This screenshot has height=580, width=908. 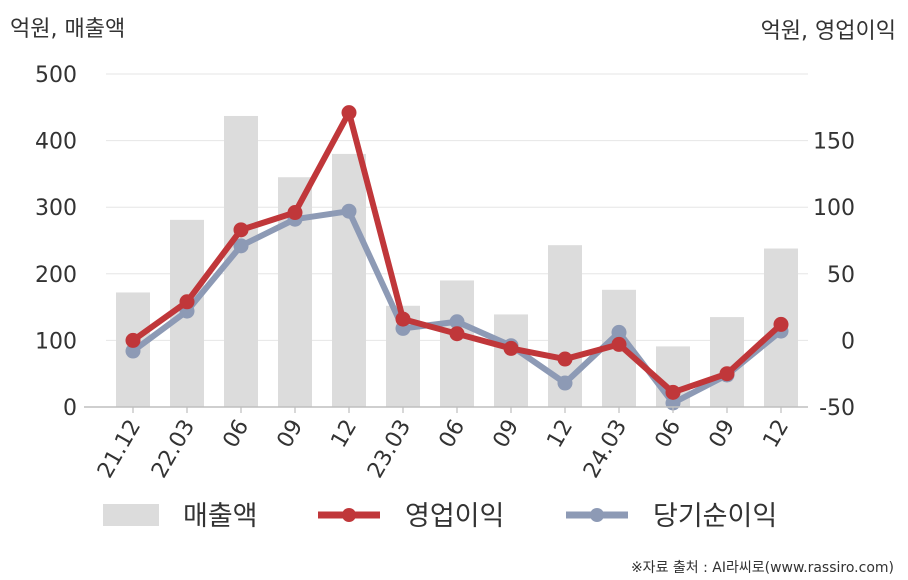 I want to click on right-tick-label: 100, so click(x=834, y=208).